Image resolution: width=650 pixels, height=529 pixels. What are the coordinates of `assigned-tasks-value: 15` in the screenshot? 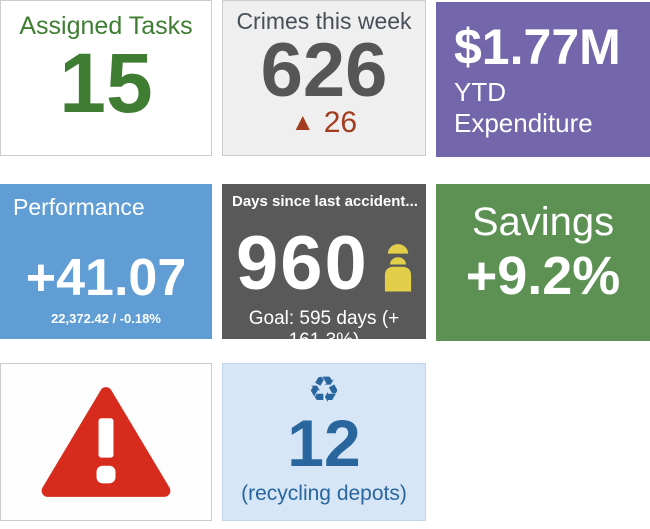 It's located at (106, 83).